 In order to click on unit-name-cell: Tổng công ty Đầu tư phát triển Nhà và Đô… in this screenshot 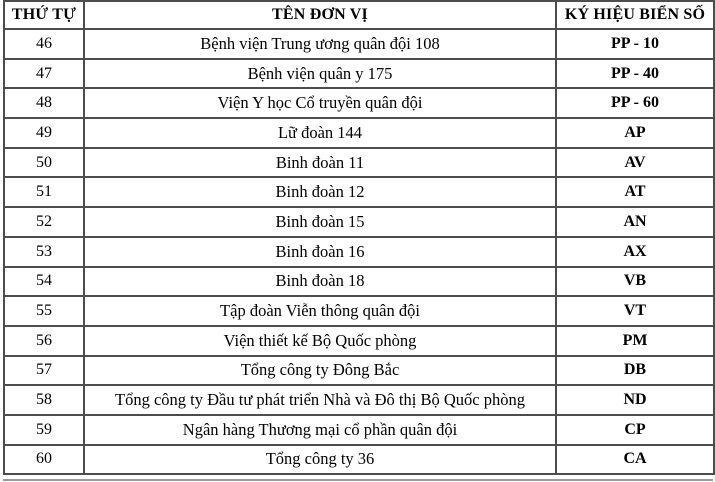, I will do `click(320, 400)`.